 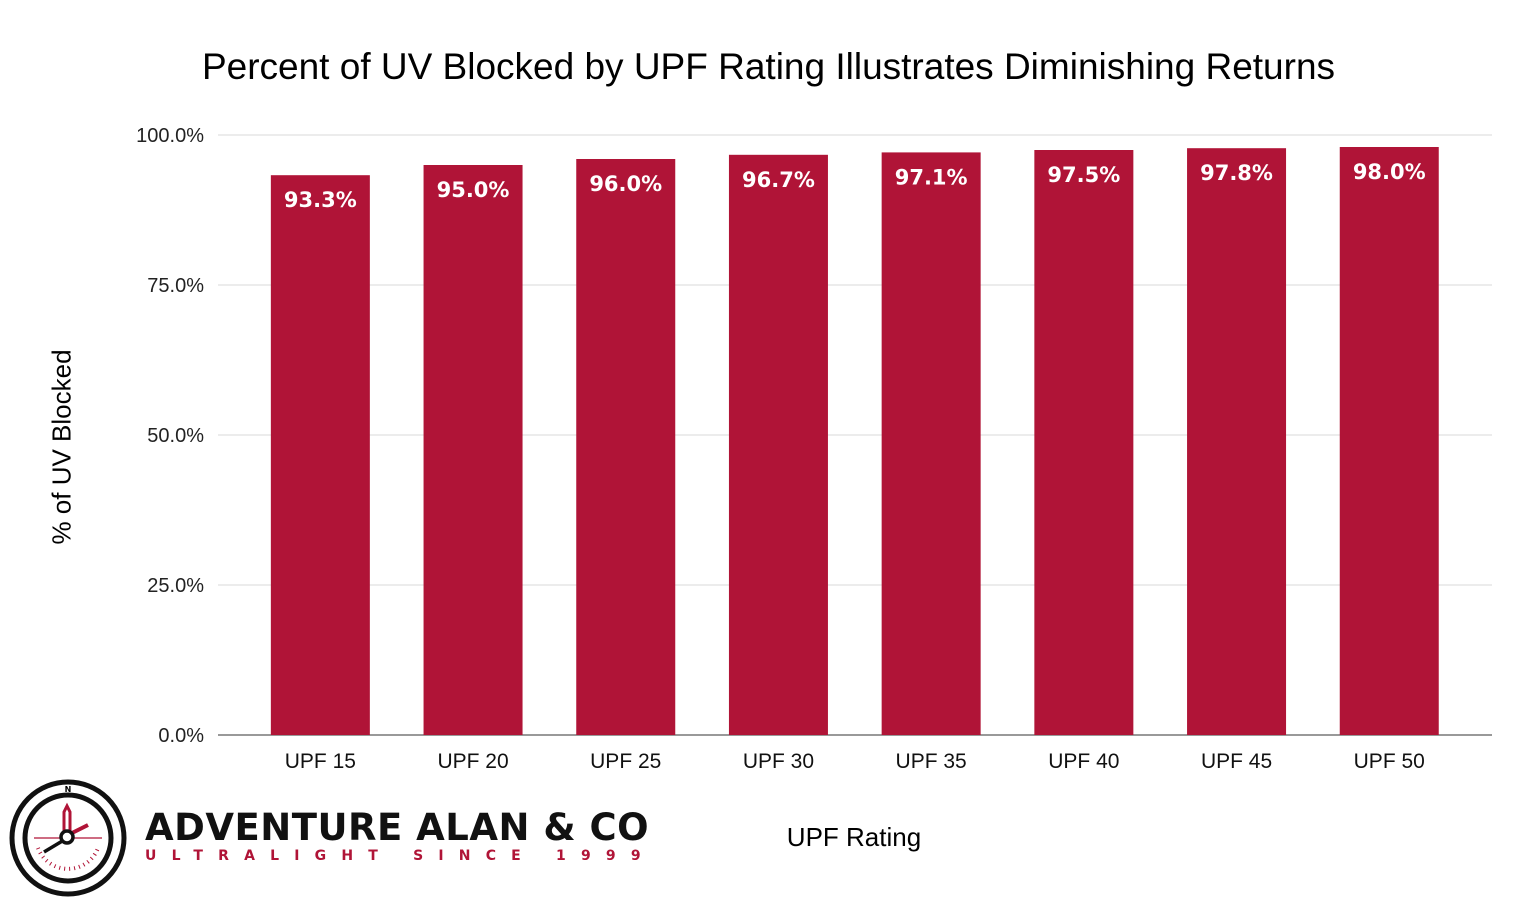 What do you see at coordinates (1236, 173) in the screenshot?
I see `data-label: 97.8%` at bounding box center [1236, 173].